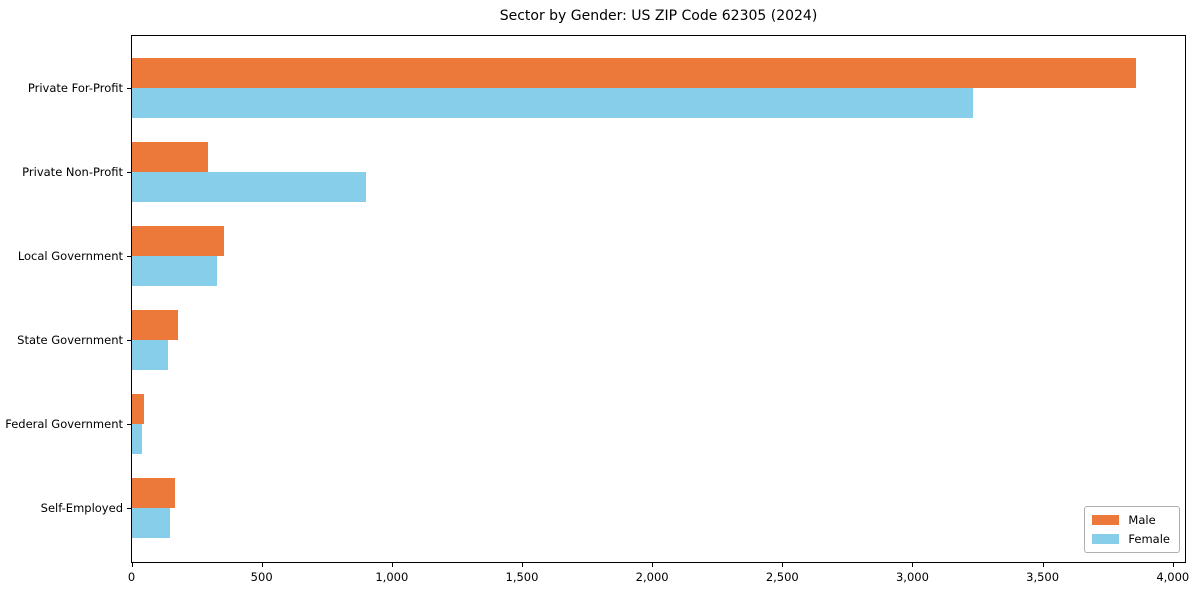 The height and width of the screenshot is (600, 1200). Describe the element at coordinates (634, 73) in the screenshot. I see `bar-male-private-for-profit` at that location.